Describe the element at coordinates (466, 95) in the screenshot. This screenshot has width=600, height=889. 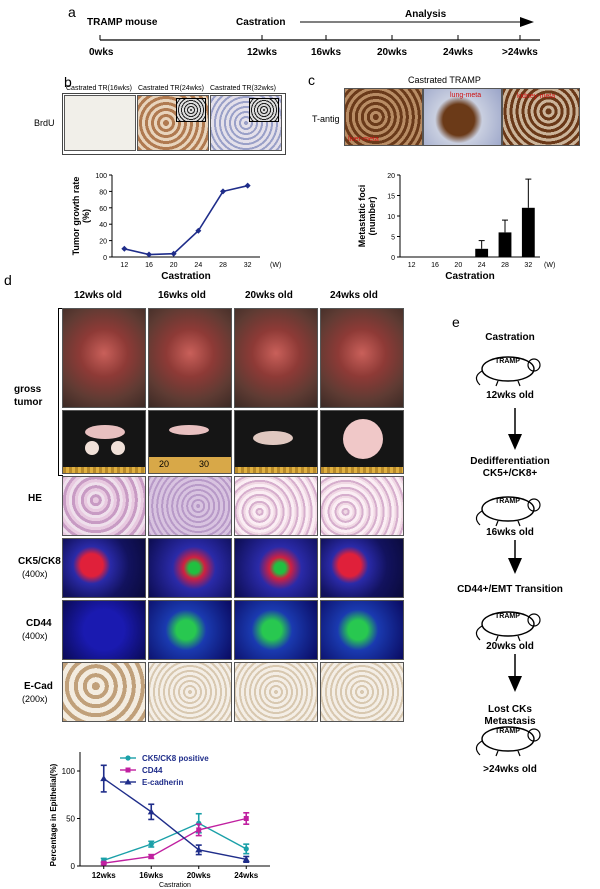
I see `tantig-lung-annotation: lung-meta` at that location.